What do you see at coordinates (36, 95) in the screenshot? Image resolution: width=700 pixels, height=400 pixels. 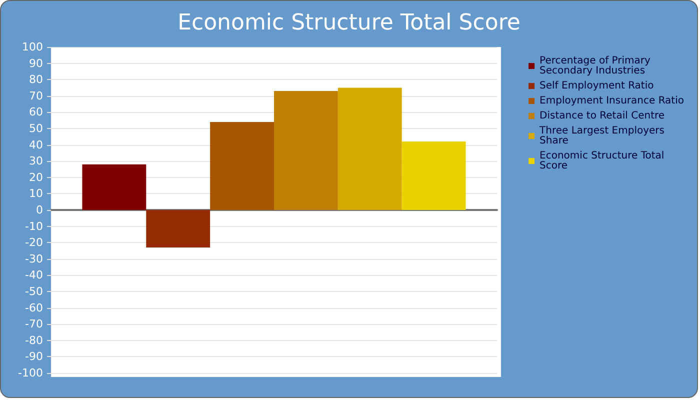 I see `y-tick-label: 70` at bounding box center [36, 95].